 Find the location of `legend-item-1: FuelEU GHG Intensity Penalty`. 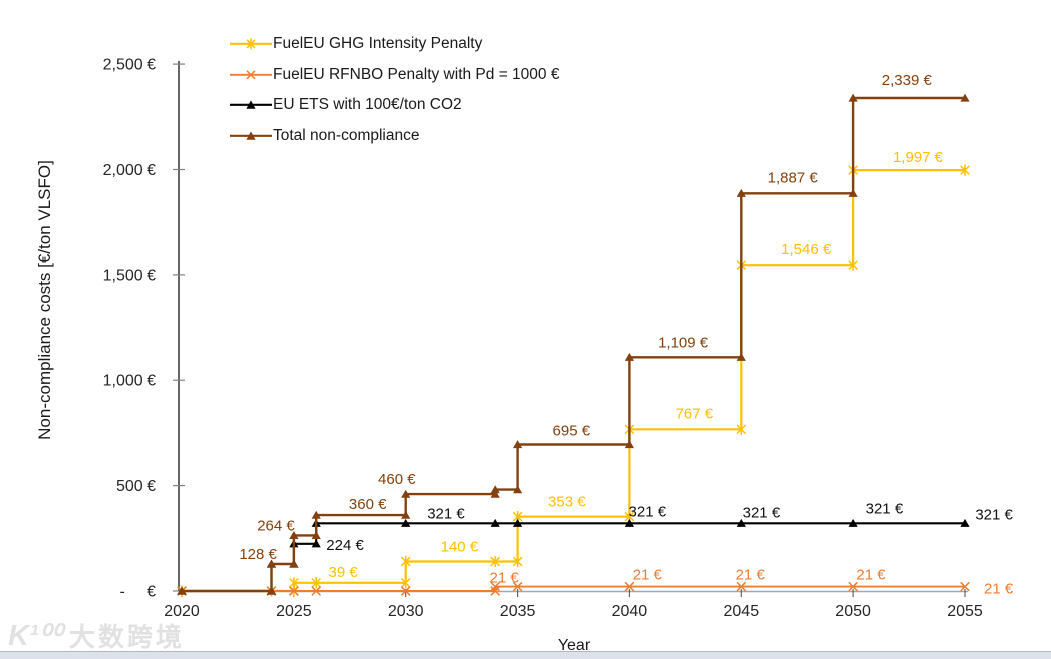

legend-item-1: FuelEU GHG Intensity Penalty is located at coordinates (394, 44).